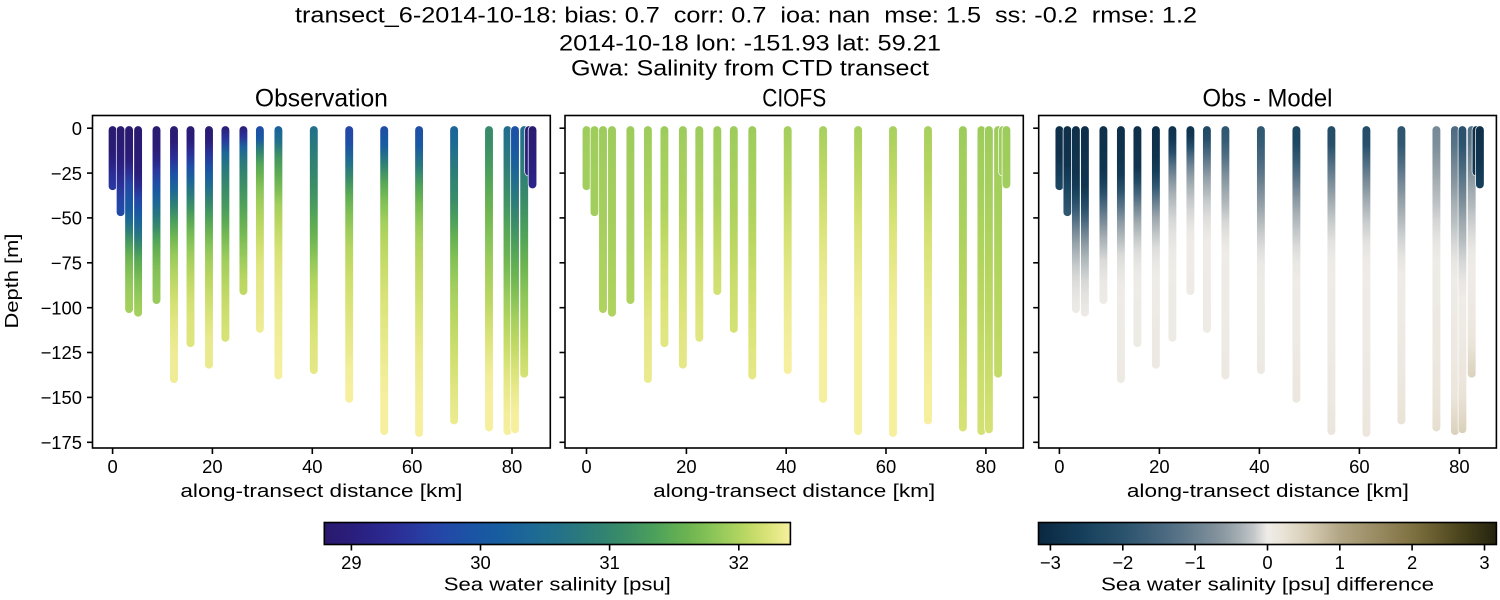 The image size is (1500, 600). I want to click on svg-text: 3, so click(1484, 562).